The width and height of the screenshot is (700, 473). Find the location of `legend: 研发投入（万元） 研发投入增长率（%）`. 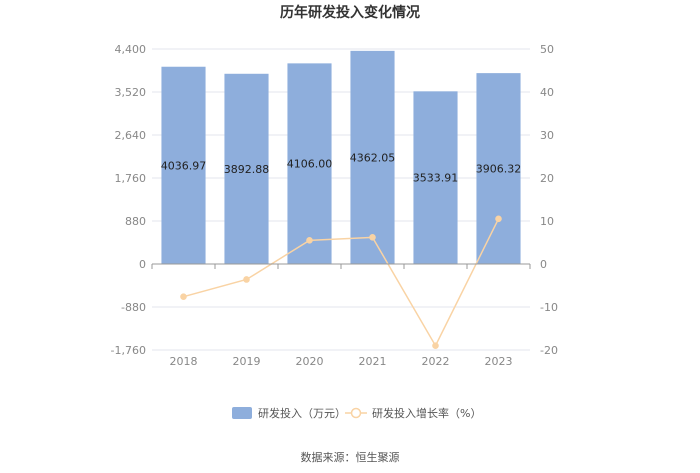

legend: 研发投入（万元） 研发投入增长率（%） is located at coordinates (356, 413).